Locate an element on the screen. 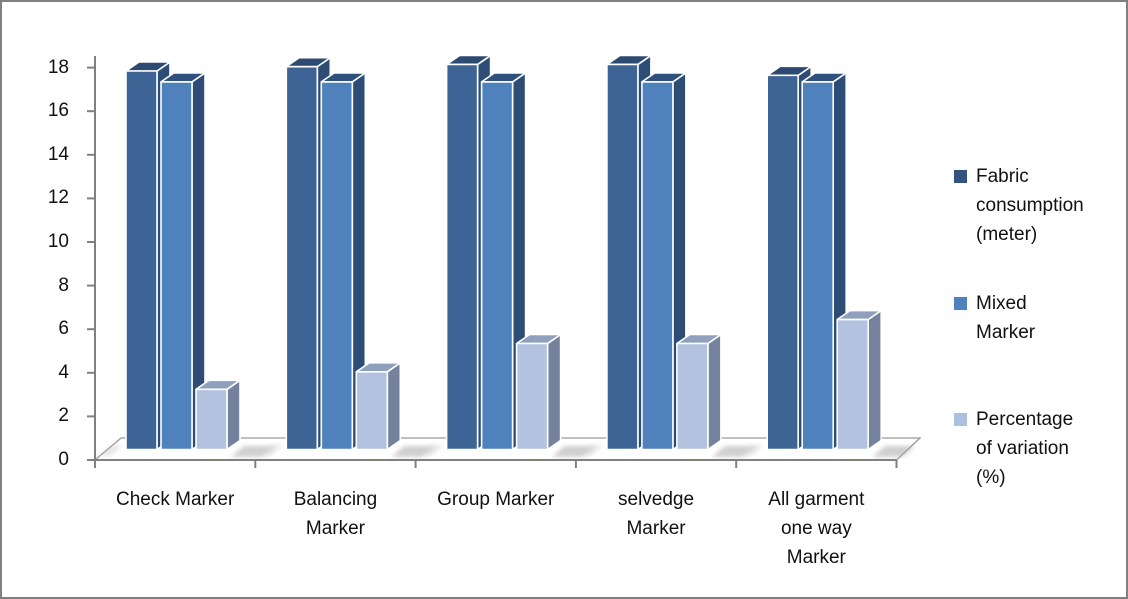 This screenshot has height=599, width=1128. y-tick-label: 16 is located at coordinates (58, 111).